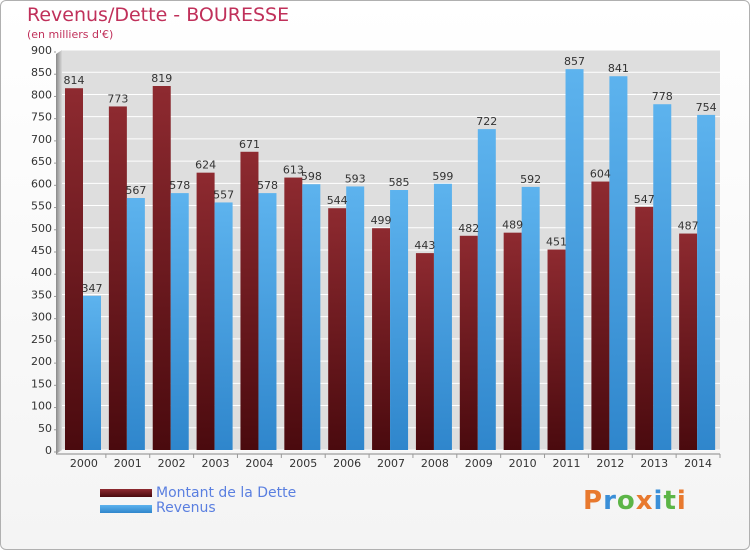 Image resolution: width=750 pixels, height=550 pixels. What do you see at coordinates (84, 463) in the screenshot?
I see `x-tick-label: 2000` at bounding box center [84, 463].